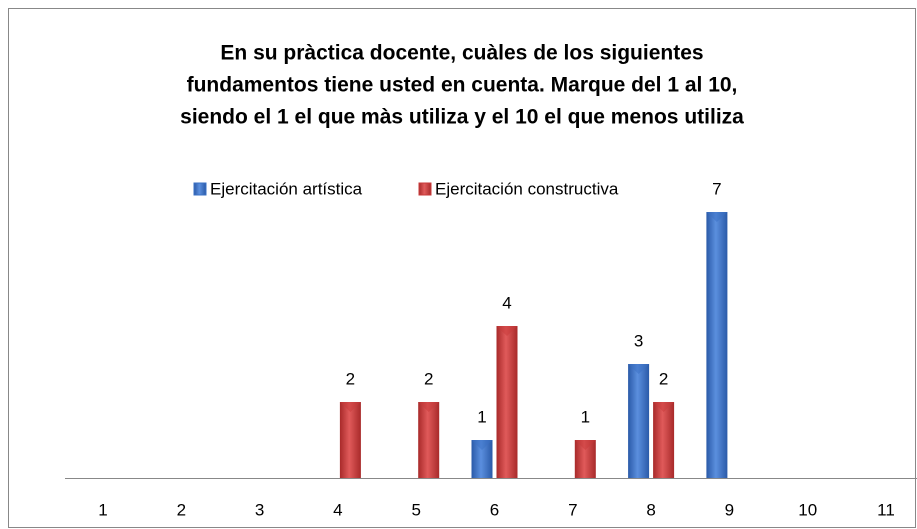 The width and height of the screenshot is (917, 529). What do you see at coordinates (494, 509) in the screenshot?
I see `x-tick-label: 6` at bounding box center [494, 509].